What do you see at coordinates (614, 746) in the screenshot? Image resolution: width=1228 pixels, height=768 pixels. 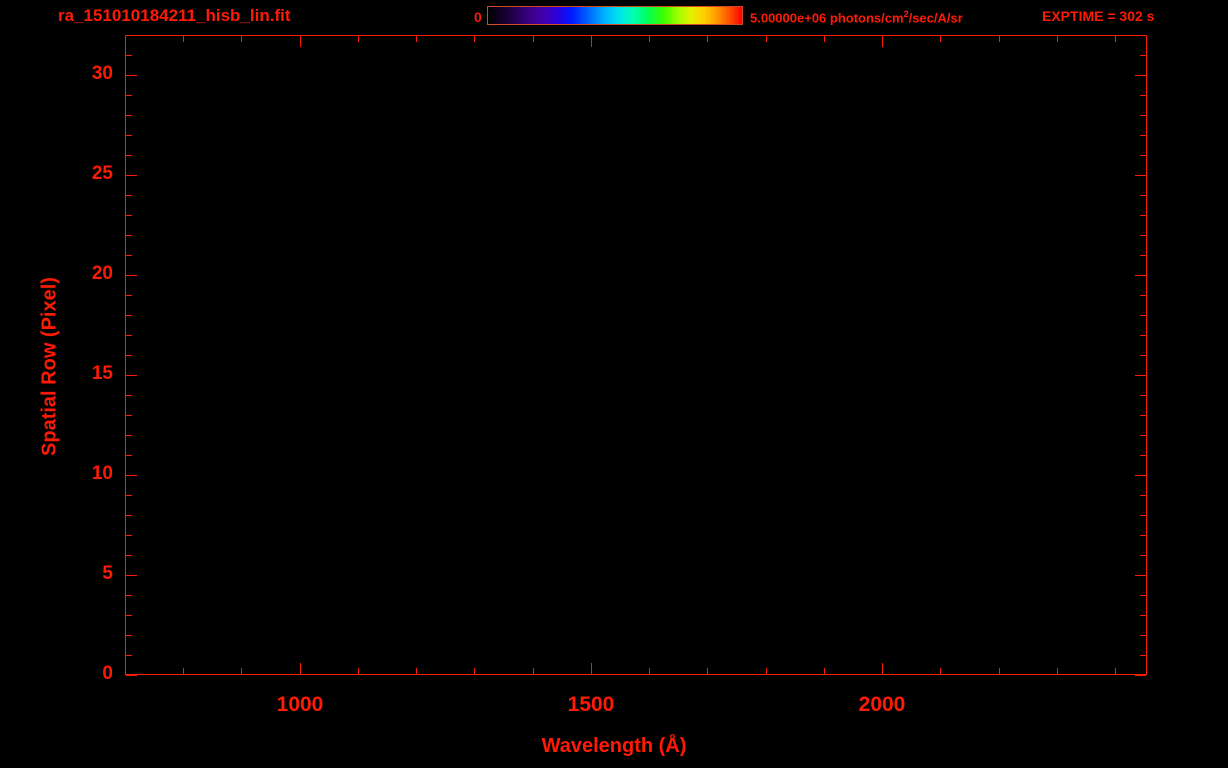 I see `x-axis-title: Wavelength (Å)` at bounding box center [614, 746].